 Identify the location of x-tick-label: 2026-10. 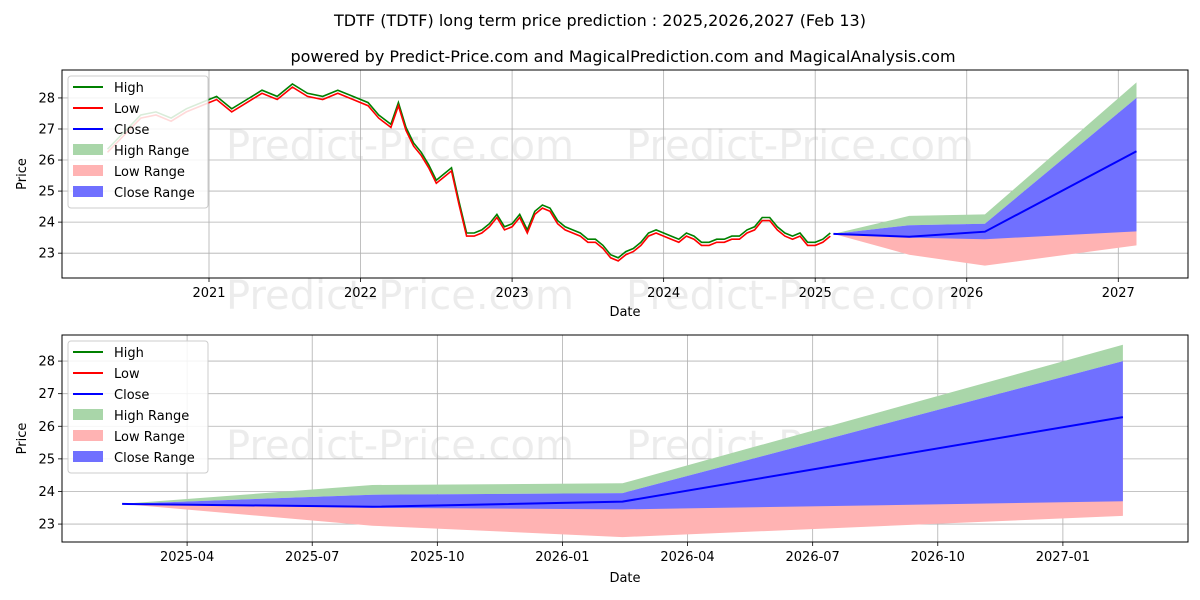
(938, 557).